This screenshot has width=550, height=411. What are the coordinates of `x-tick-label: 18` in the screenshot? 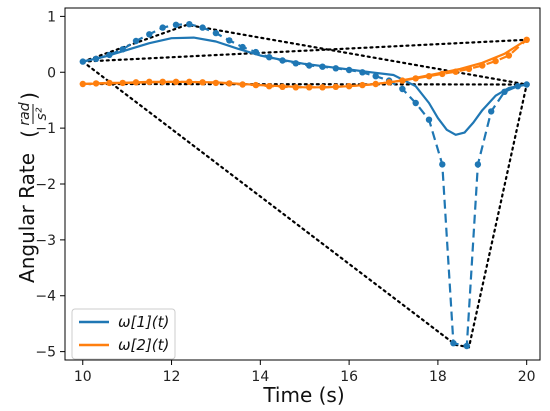 It's located at (438, 377).